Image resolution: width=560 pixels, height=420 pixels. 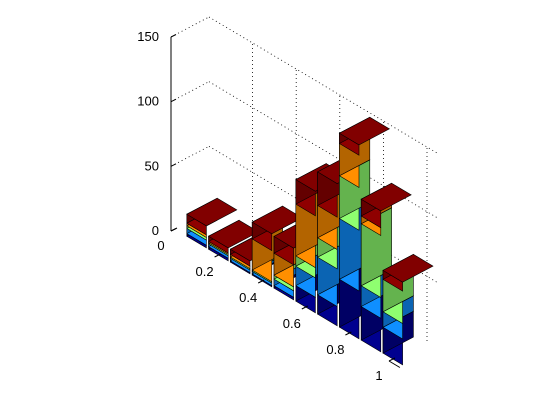 I want to click on y-tick-label: 0, so click(x=155, y=230).